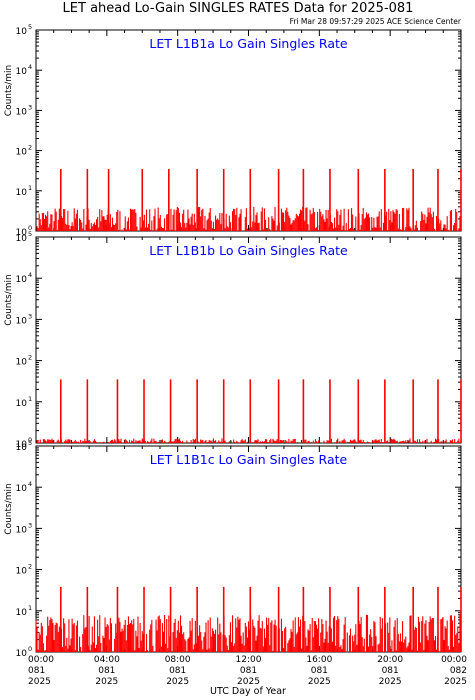  I want to click on panel-title: LET L1B1c Lo Gain Singles Rate, so click(249, 459).